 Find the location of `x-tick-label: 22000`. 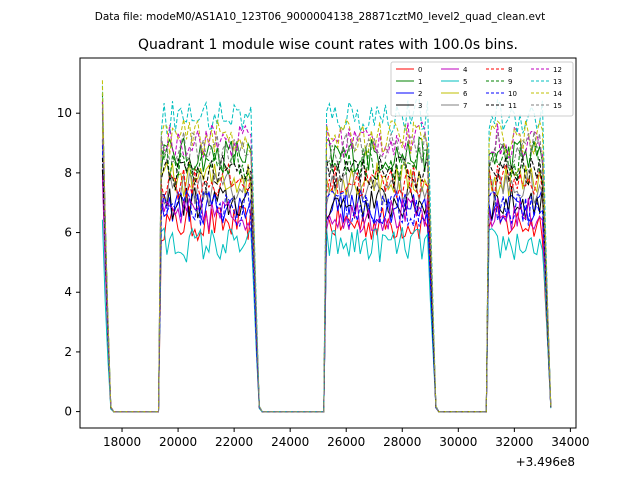

x-tick-label: 22000 is located at coordinates (234, 442).